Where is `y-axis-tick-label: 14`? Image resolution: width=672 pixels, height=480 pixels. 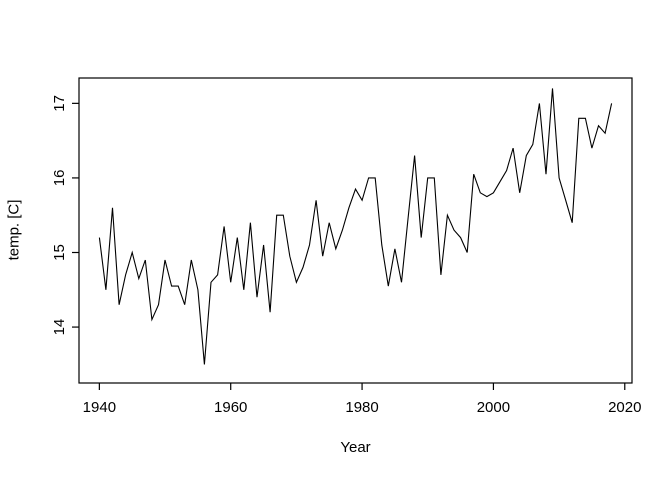
y-axis-tick-label: 14 is located at coordinates (59, 327).